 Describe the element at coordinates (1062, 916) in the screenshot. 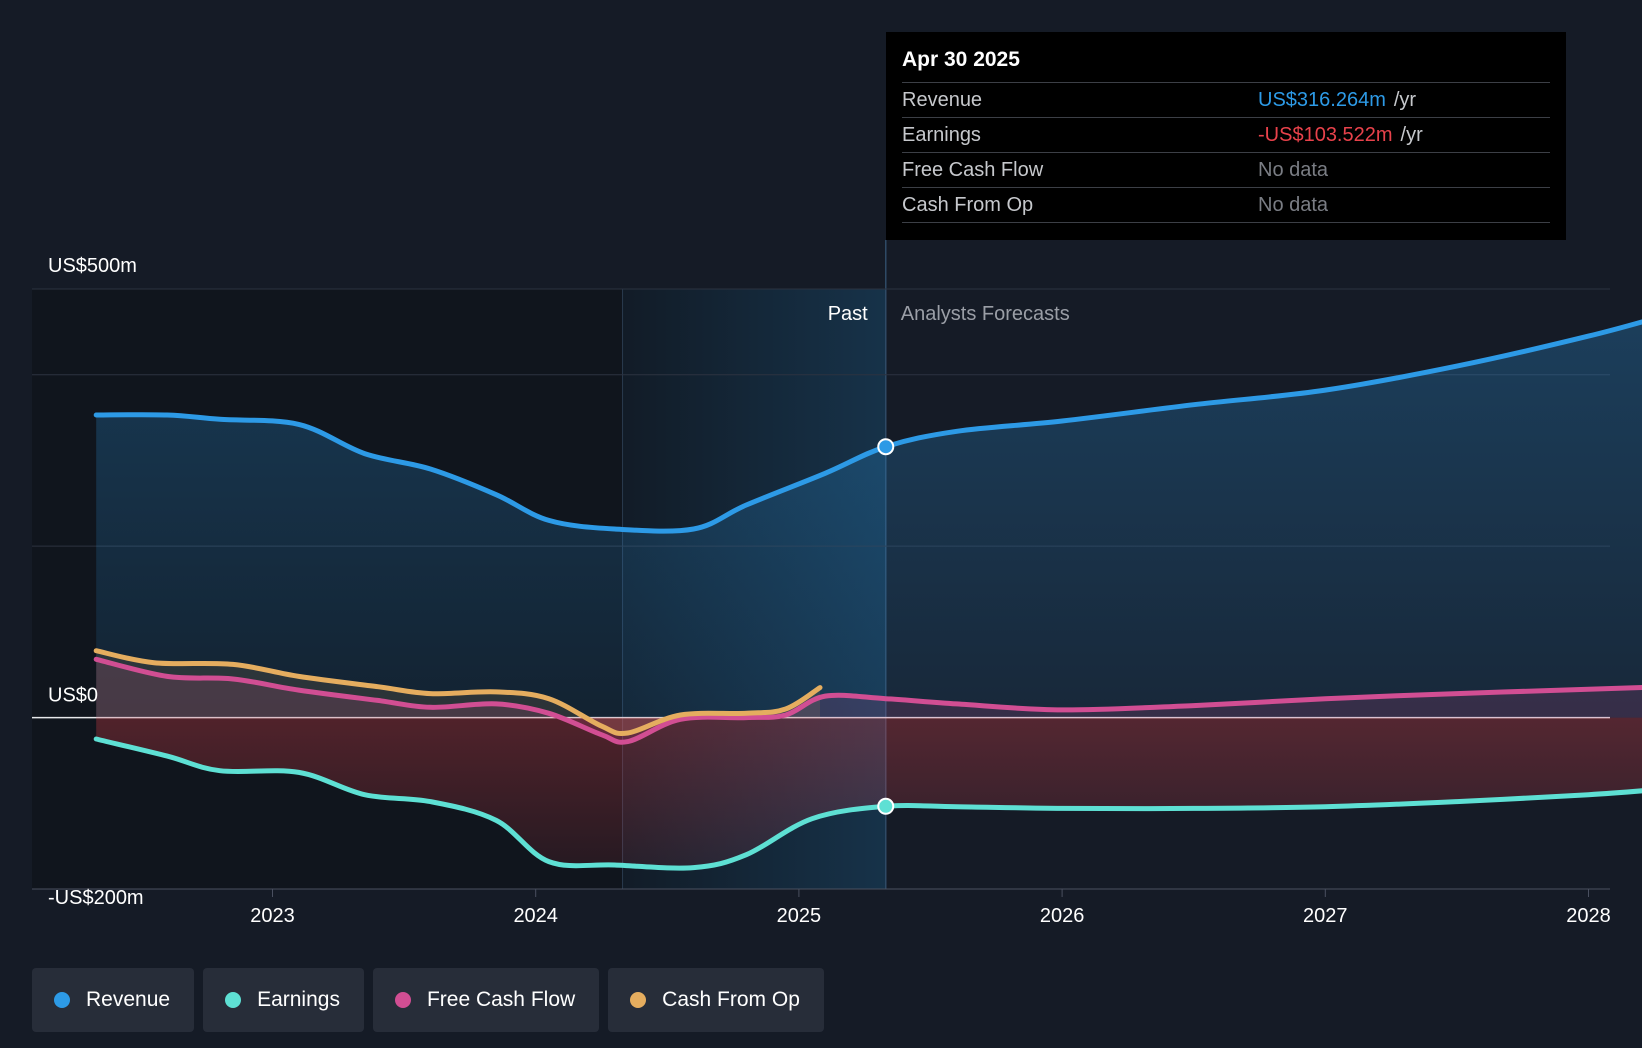

I see `x-tick-label: 2026` at that location.